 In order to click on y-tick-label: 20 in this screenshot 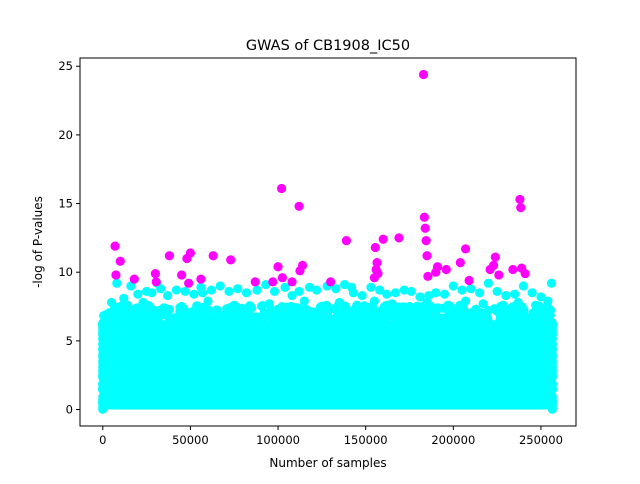, I will do `click(65, 135)`.